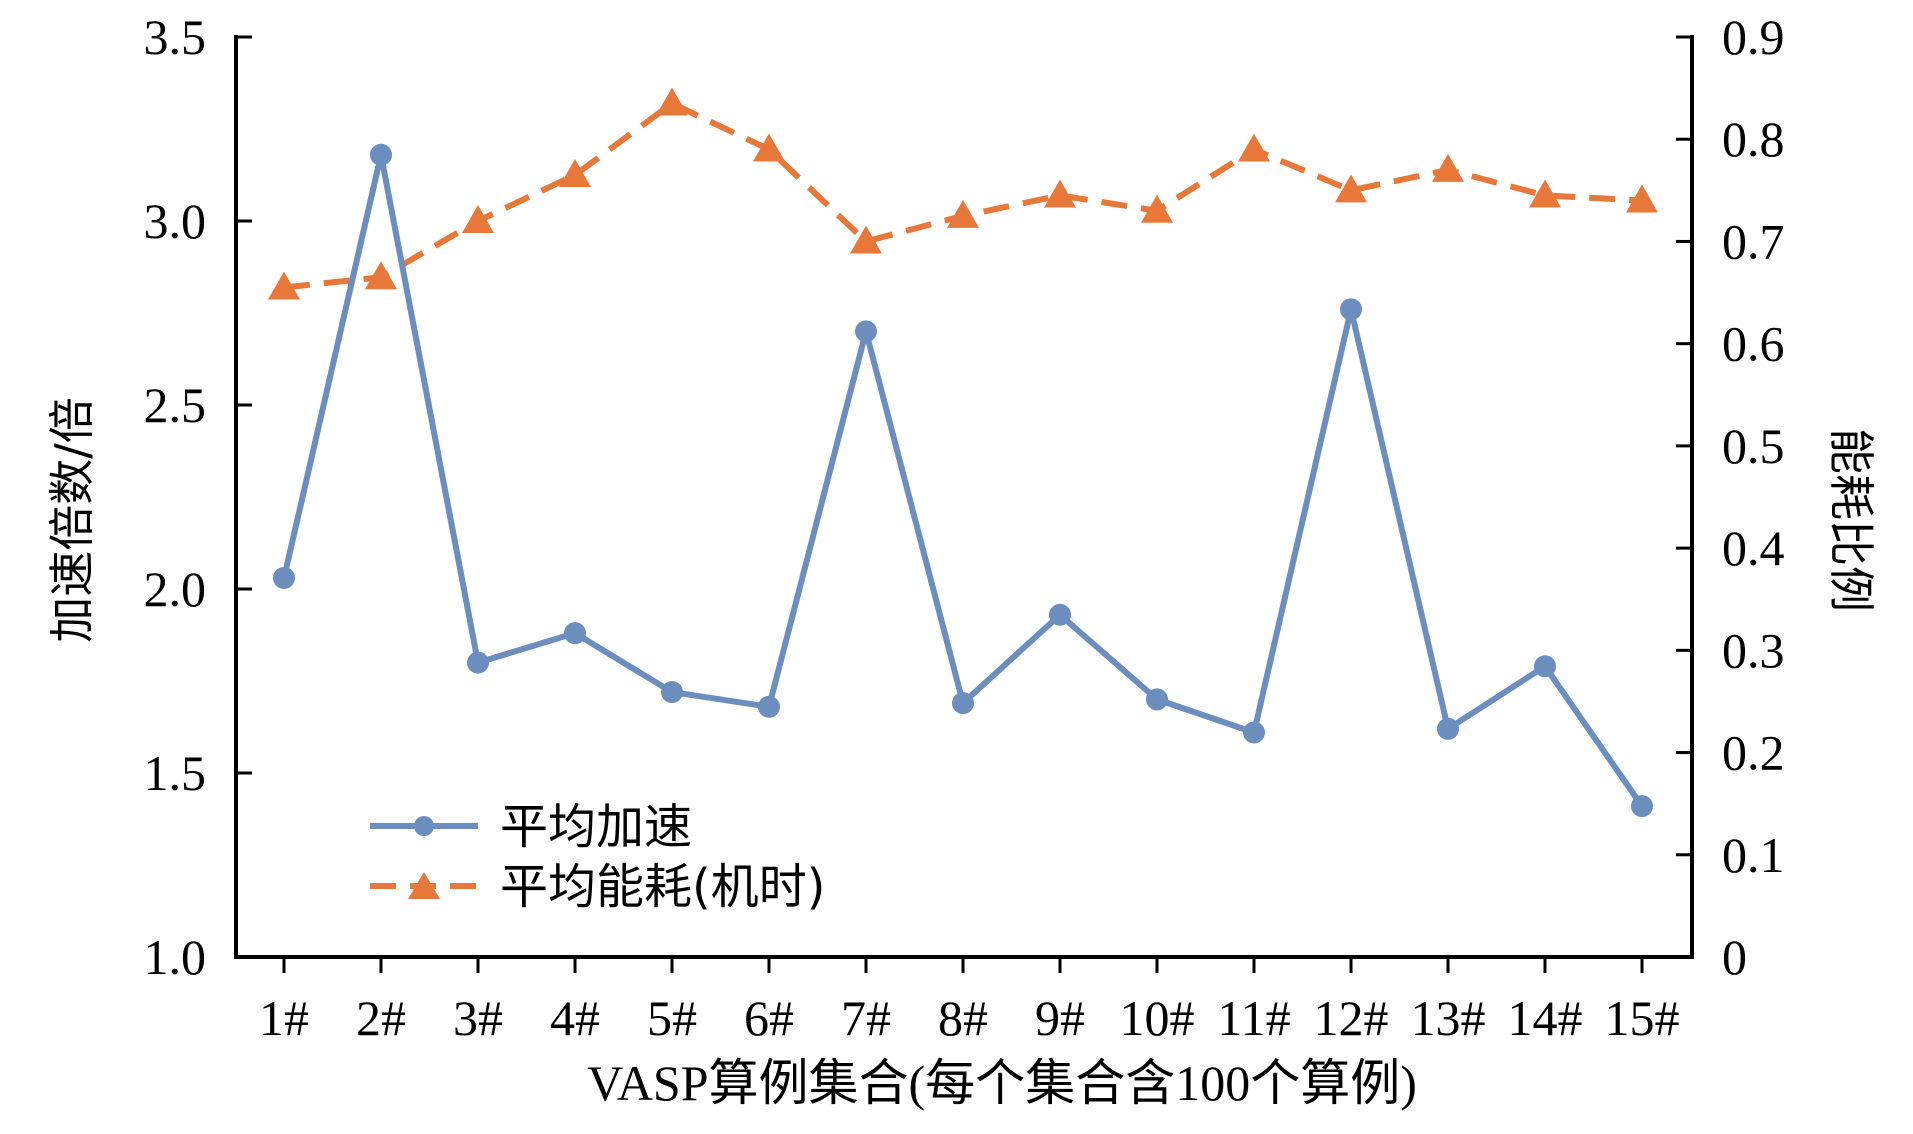 The image size is (1913, 1134). I want to click on right-y-tick-label: 0.9, so click(1753, 37).